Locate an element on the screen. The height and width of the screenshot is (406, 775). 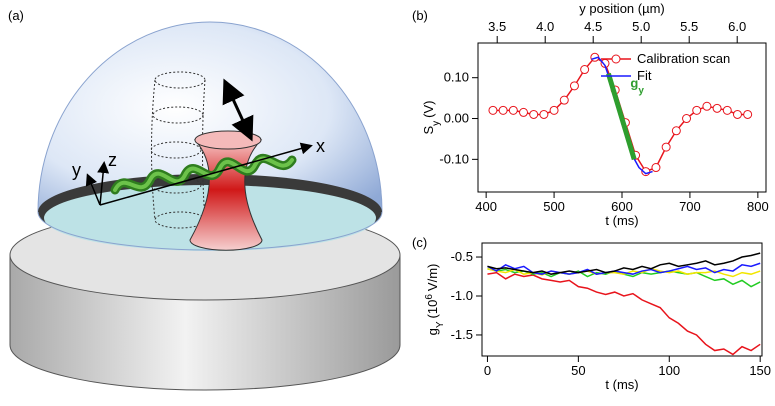
x-tick-label: 400 is located at coordinates (486, 206).